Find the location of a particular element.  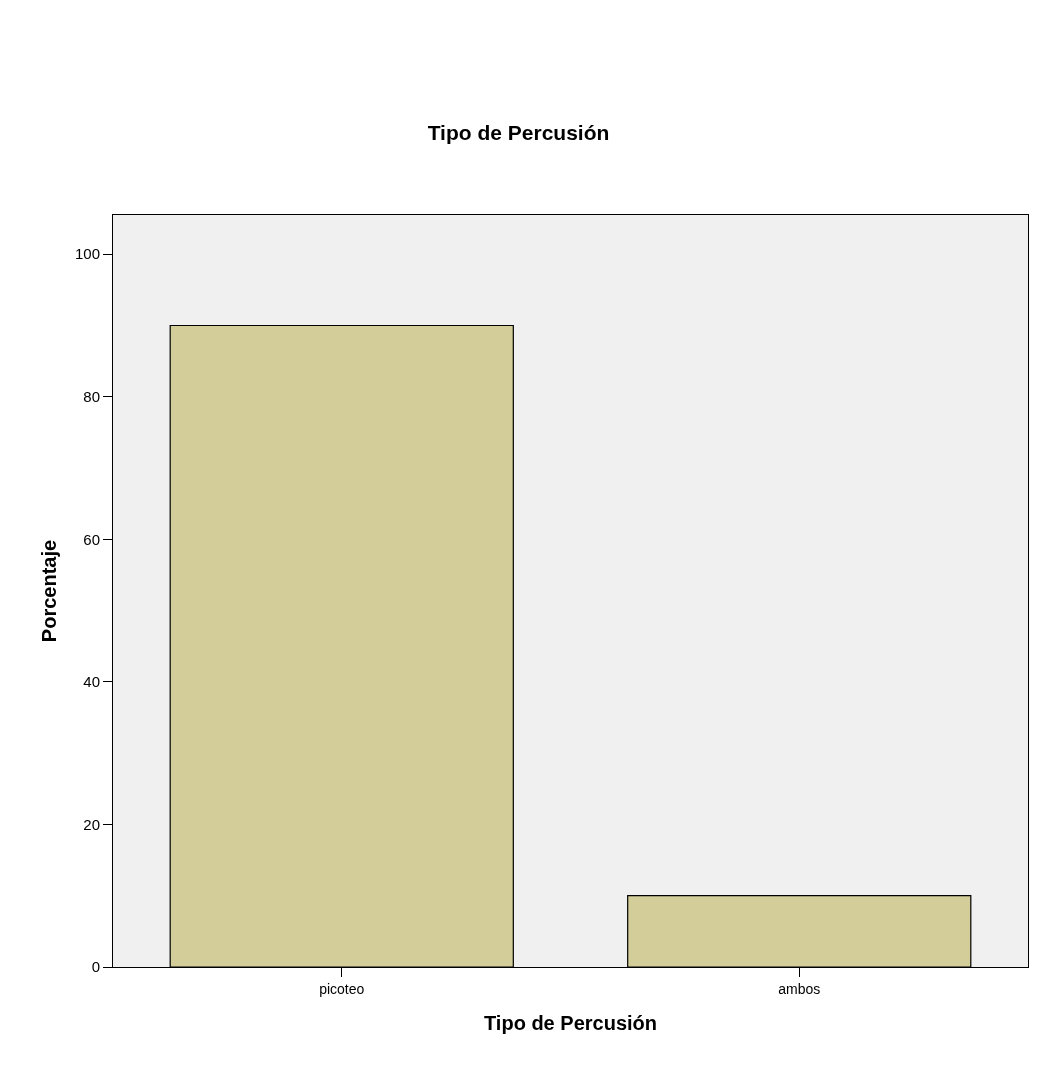

chart-title: Tipo de Percusión is located at coordinates (518, 133).